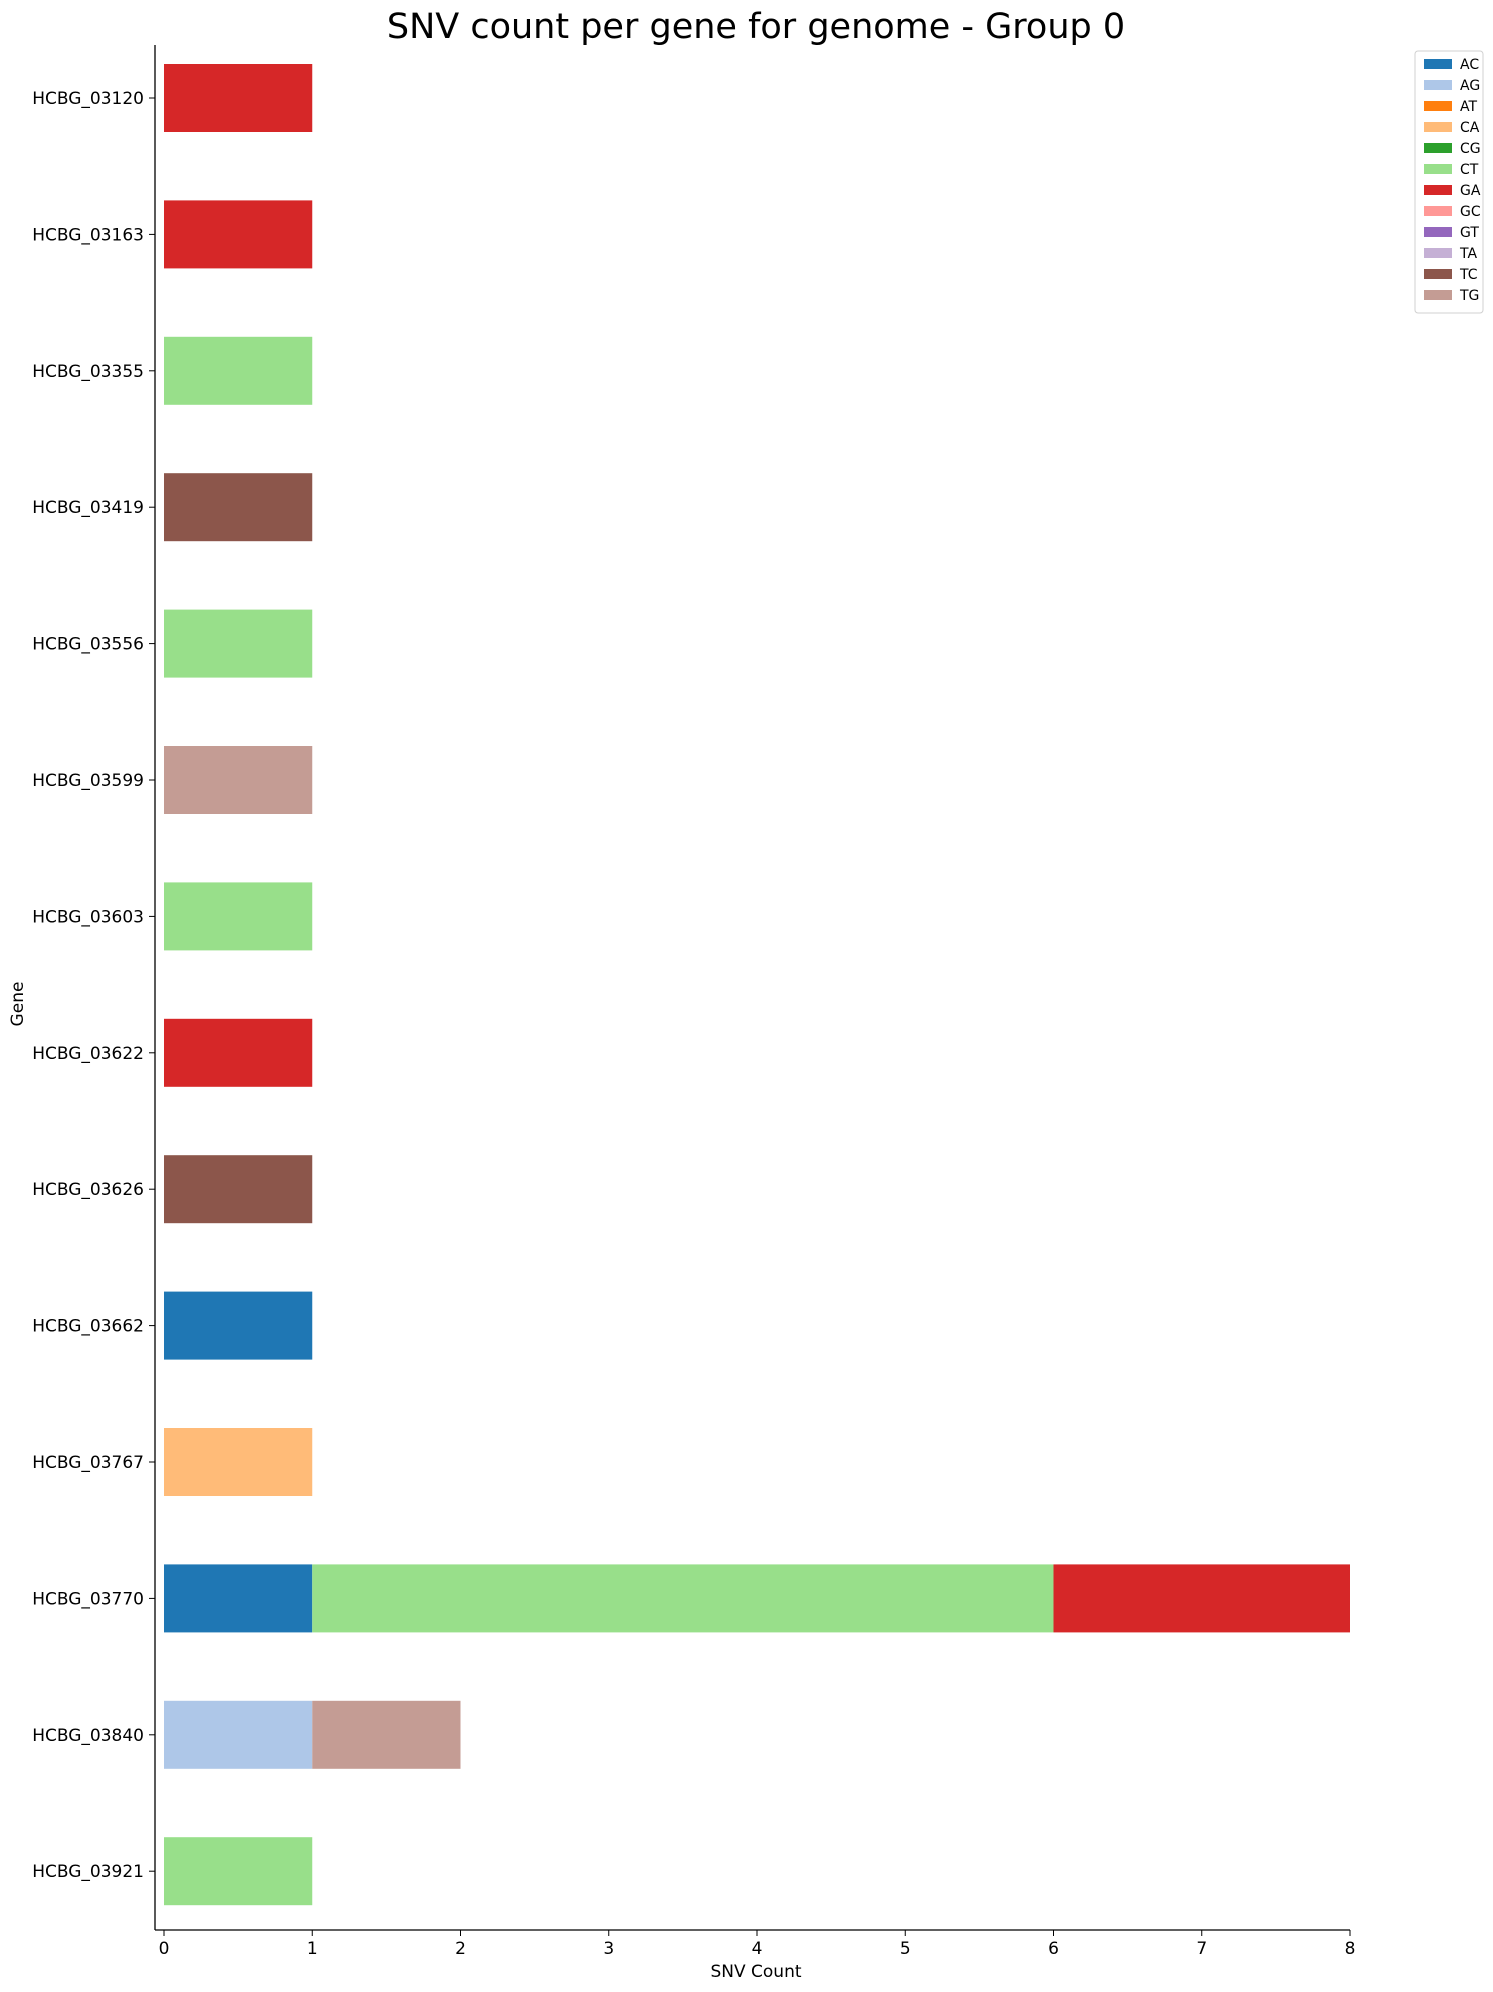  What do you see at coordinates (1201, 1949) in the screenshot?
I see `x-tick-label: 7` at bounding box center [1201, 1949].